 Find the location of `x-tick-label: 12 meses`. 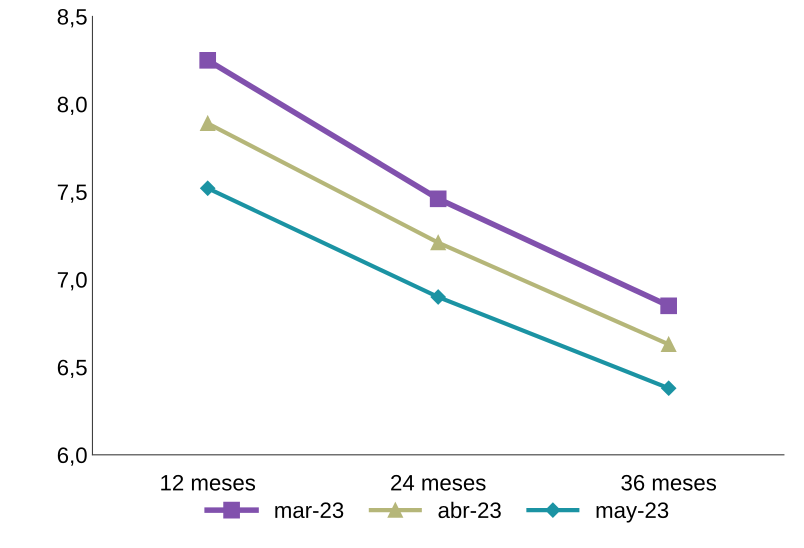

x-tick-label: 12 meses is located at coordinates (208, 482).